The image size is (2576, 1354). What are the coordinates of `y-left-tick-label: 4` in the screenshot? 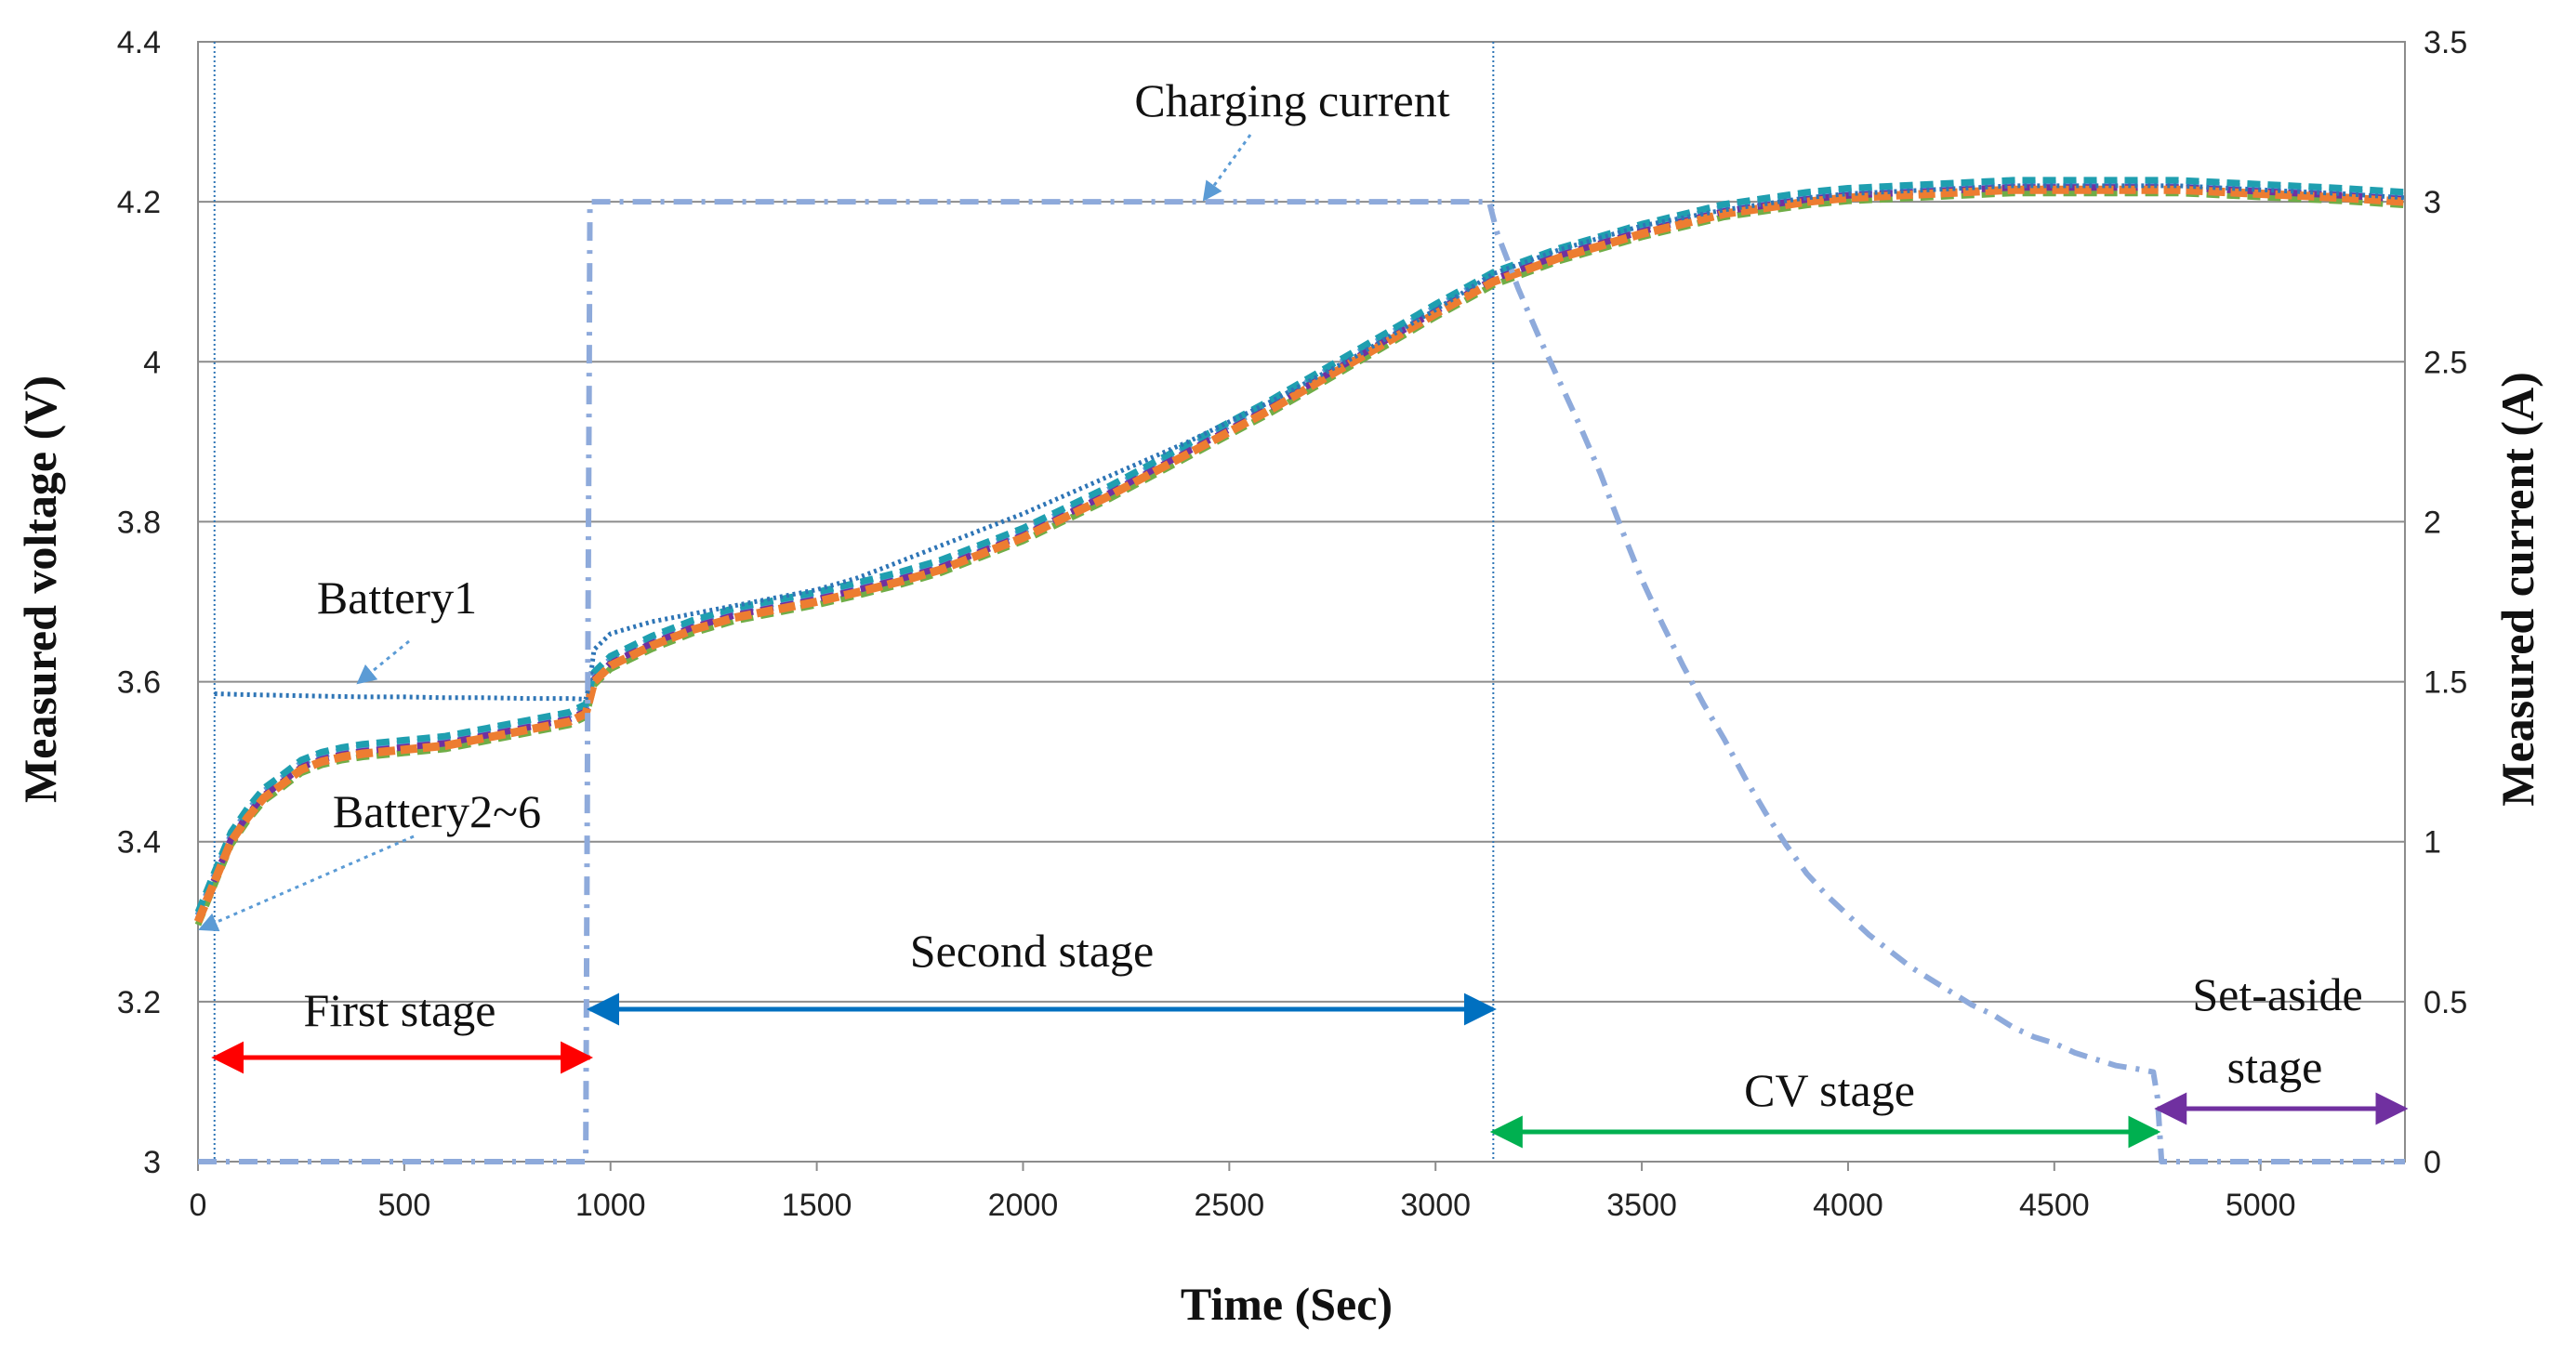 It's located at (152, 362).